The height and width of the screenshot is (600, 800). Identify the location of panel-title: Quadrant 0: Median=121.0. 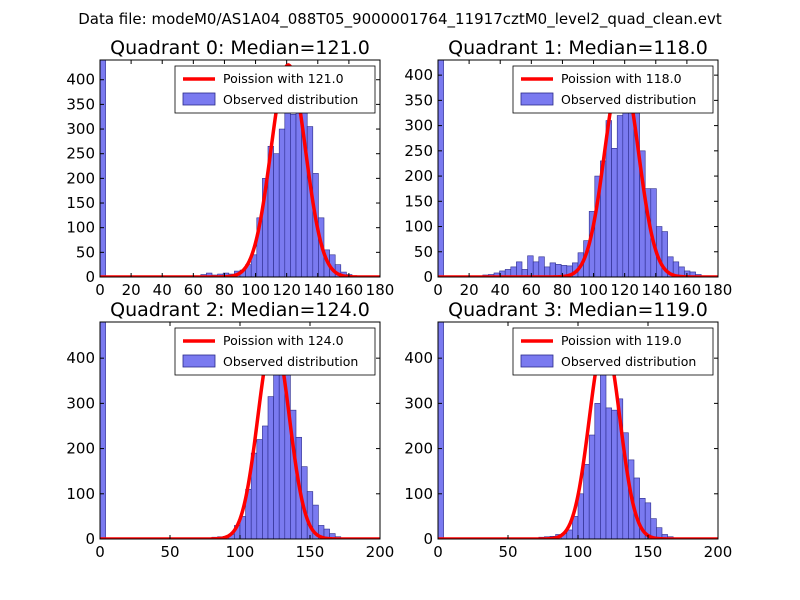
(240, 48).